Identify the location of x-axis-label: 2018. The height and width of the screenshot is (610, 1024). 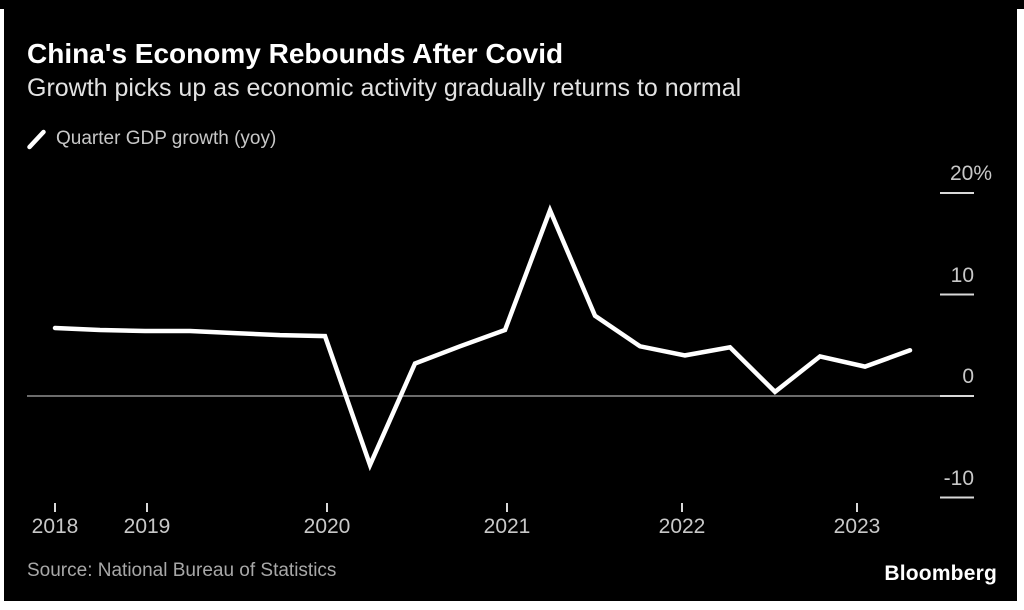
(55, 526).